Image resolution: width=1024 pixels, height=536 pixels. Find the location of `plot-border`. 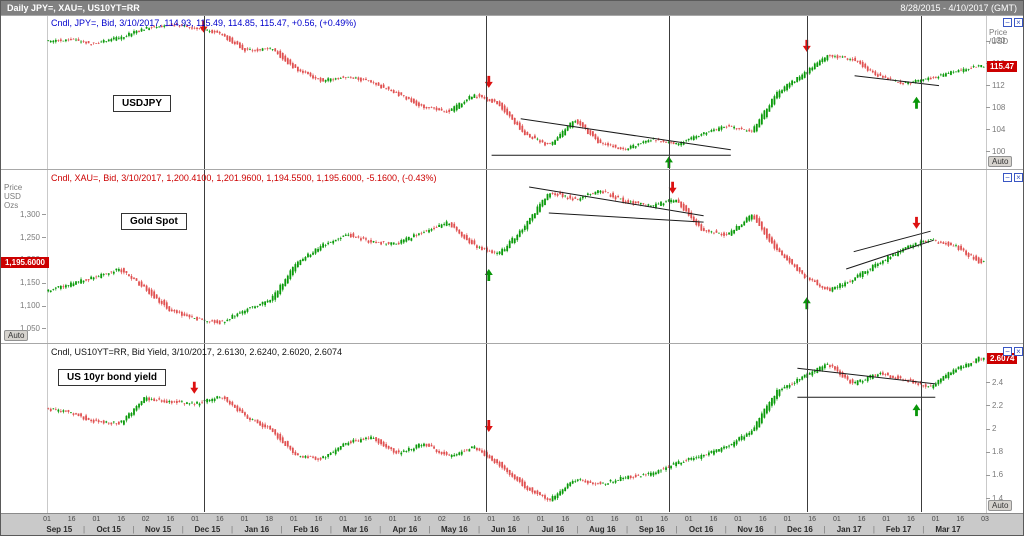

plot-border is located at coordinates (986, 264).